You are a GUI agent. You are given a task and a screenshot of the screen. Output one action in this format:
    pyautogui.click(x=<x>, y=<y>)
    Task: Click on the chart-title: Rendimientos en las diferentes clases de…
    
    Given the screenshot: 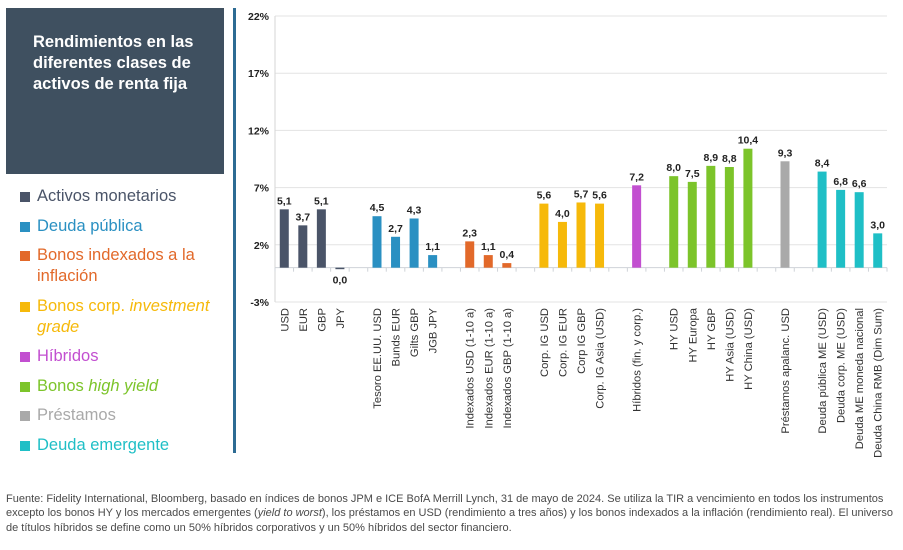 What is the action you would take?
    pyautogui.click(x=113, y=63)
    